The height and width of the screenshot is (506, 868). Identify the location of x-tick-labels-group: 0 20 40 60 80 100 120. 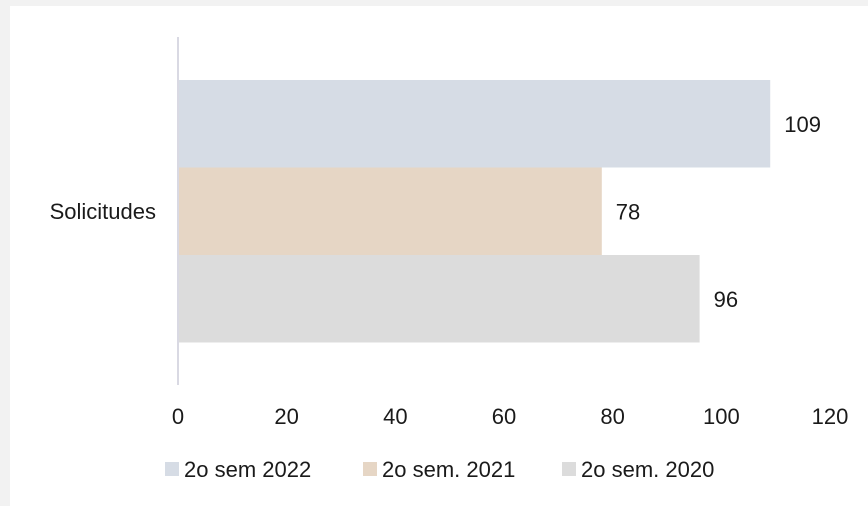
(510, 416).